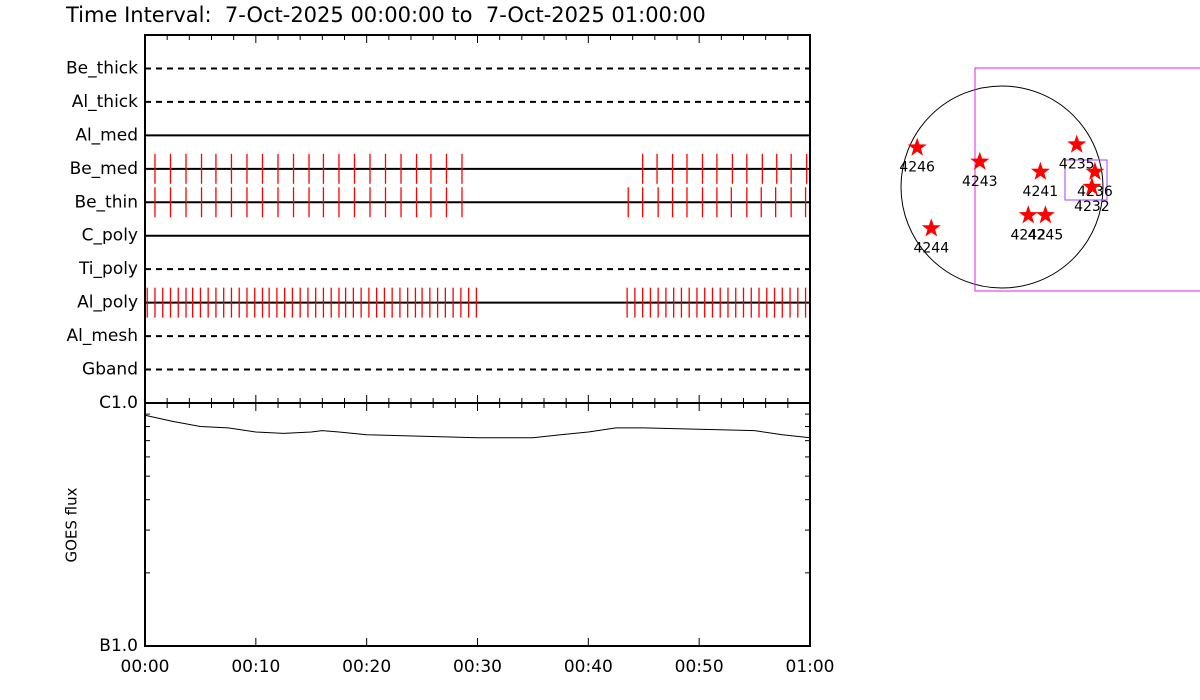 This screenshot has width=1200, height=700. Describe the element at coordinates (477, 667) in the screenshot. I see `x-tick-label: 00:30` at that location.